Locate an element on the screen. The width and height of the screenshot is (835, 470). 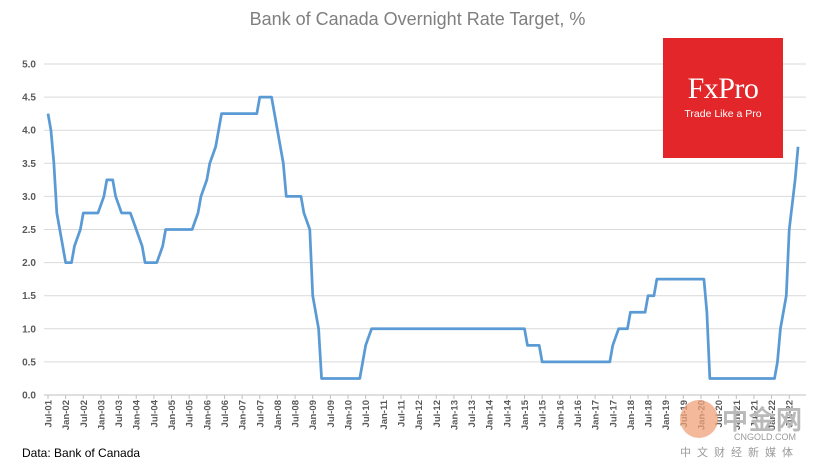
y-tick-label: 3.5 is located at coordinates (29, 164).